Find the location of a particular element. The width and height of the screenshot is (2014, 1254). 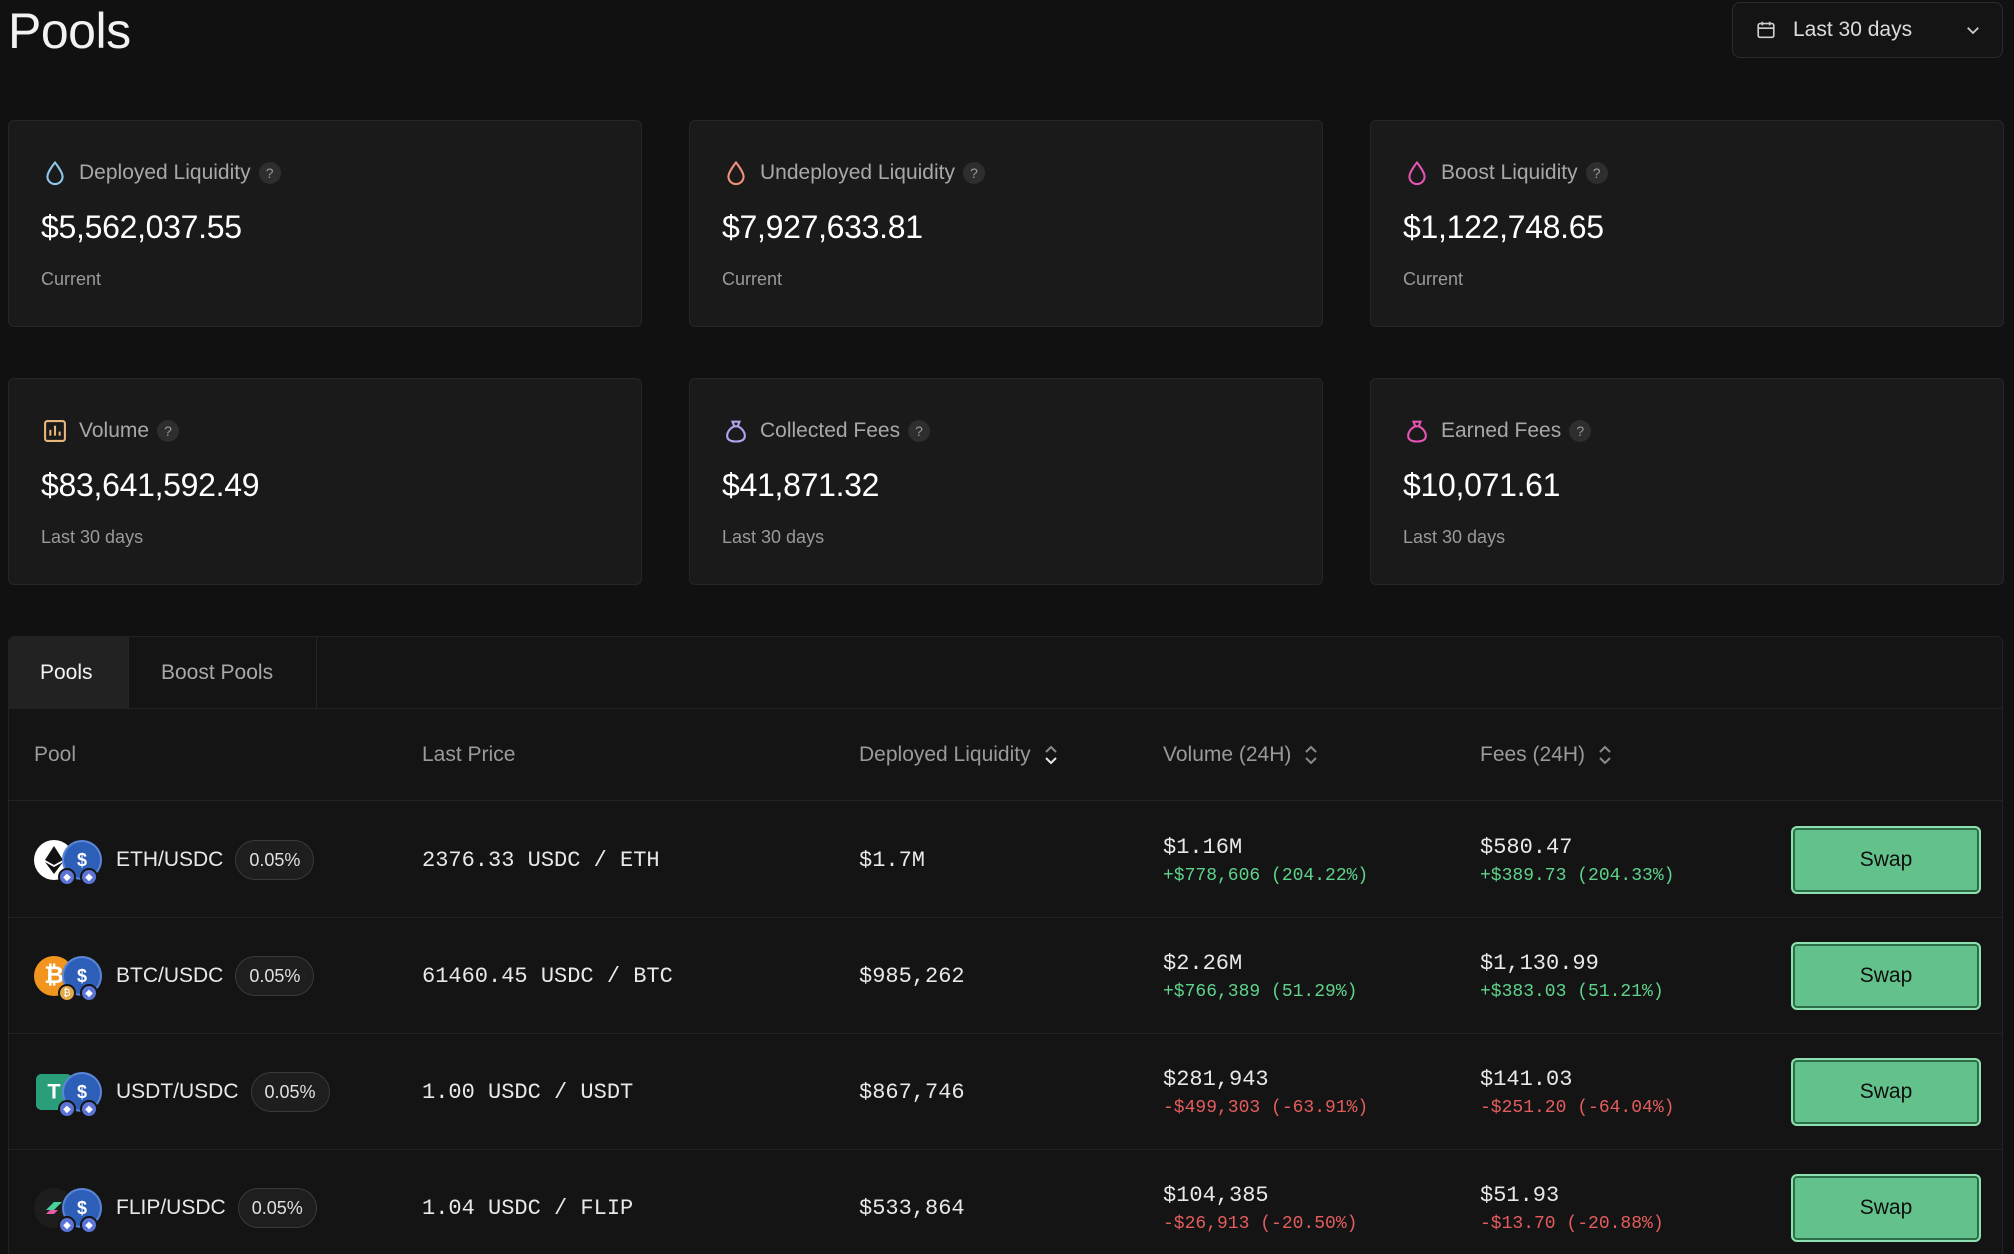

stat-value: $10,071.61 is located at coordinates (1482, 485).